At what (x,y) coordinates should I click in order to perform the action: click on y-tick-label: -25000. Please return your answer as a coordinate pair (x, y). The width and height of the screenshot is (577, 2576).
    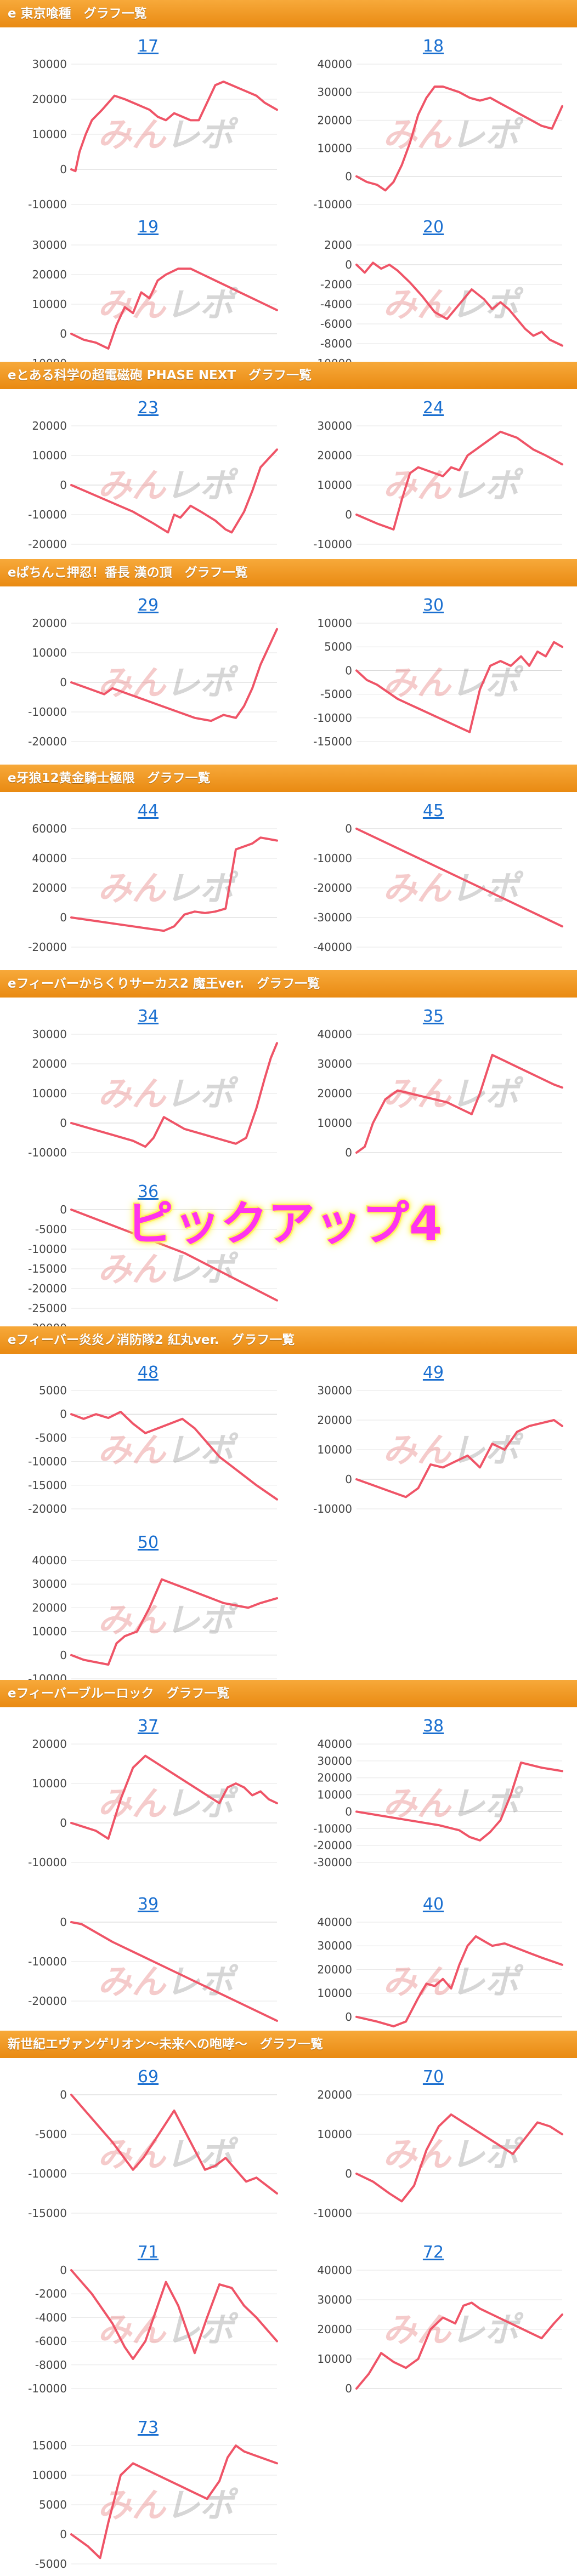
    Looking at the image, I should click on (48, 1308).